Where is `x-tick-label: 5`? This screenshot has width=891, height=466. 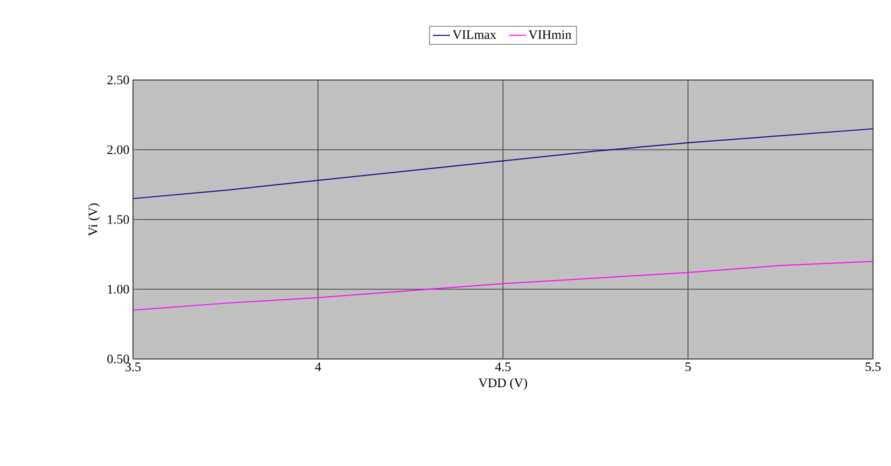 x-tick-label: 5 is located at coordinates (688, 367).